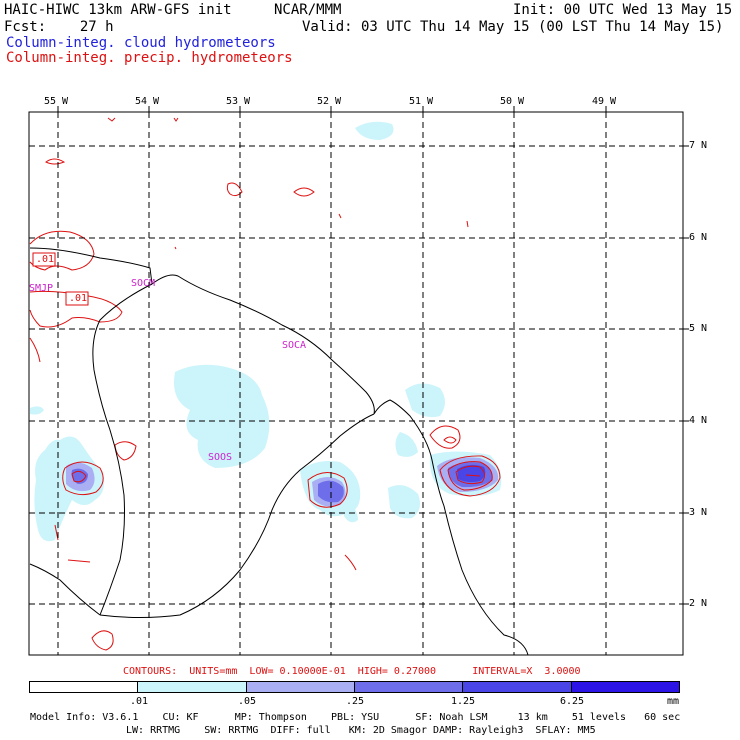 Image resolution: width=740 pixels, height=740 pixels. I want to click on lat-label: 3 N, so click(698, 512).